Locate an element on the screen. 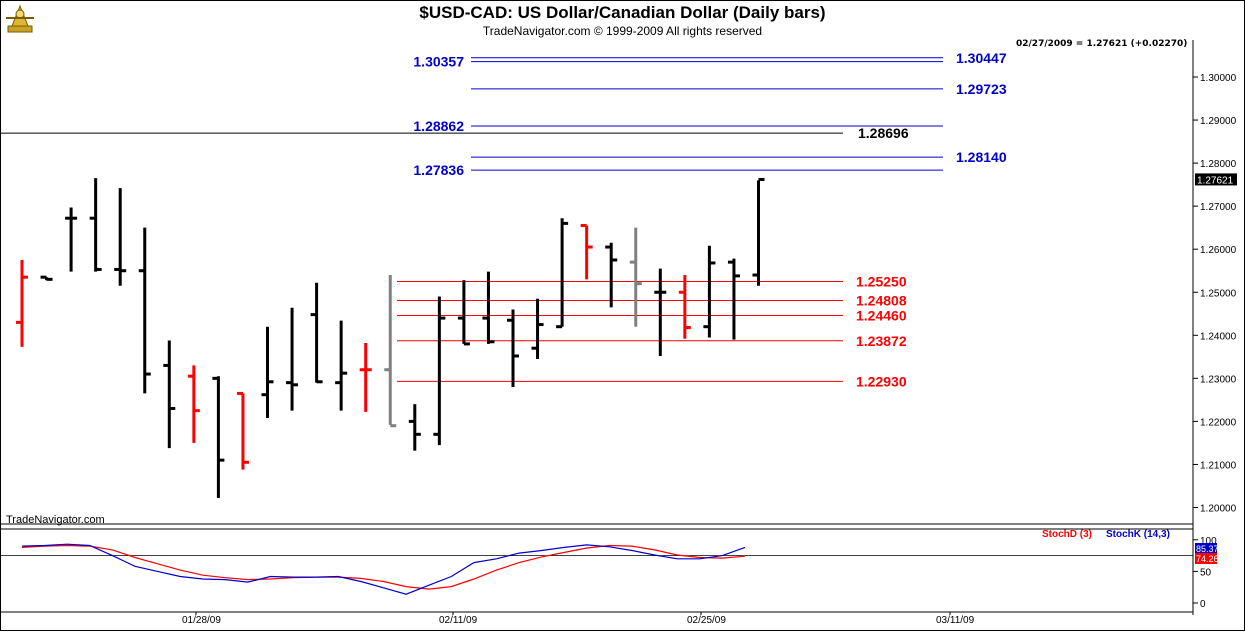 This screenshot has width=1245, height=636. stoch-tick-label: 100 is located at coordinates (1208, 541).